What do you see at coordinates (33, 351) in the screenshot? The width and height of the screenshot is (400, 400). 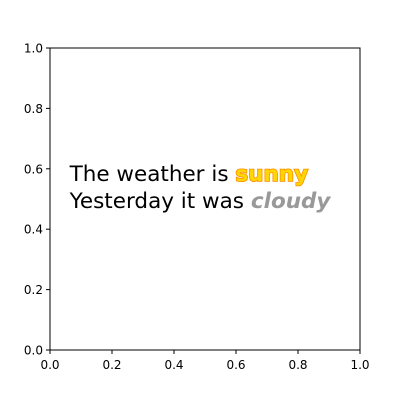 I see `y-tick-label: 0.0` at bounding box center [33, 351].